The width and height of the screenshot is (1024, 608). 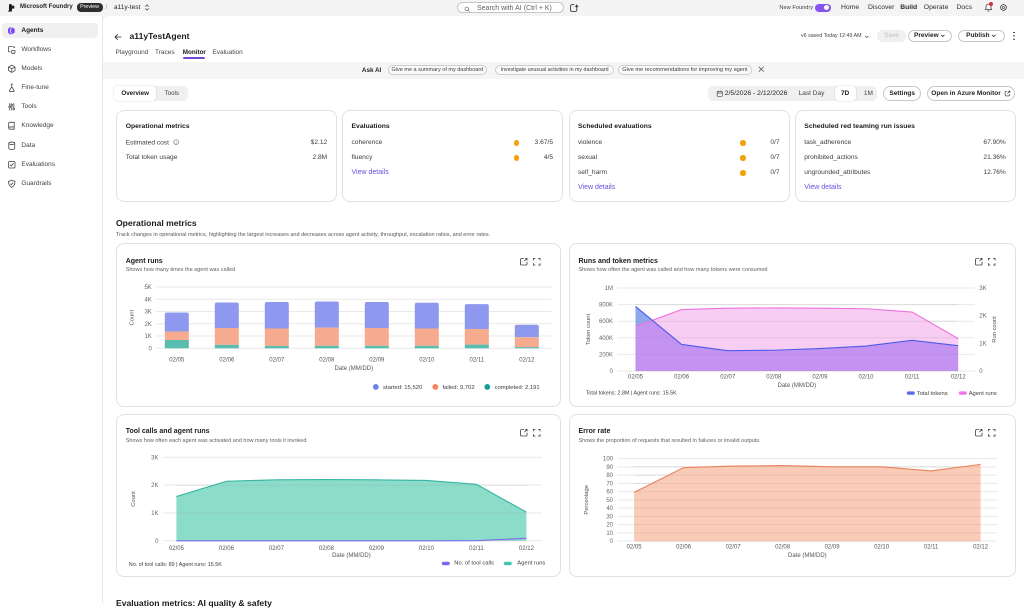 I want to click on svg-text: 40, so click(x=609, y=509).